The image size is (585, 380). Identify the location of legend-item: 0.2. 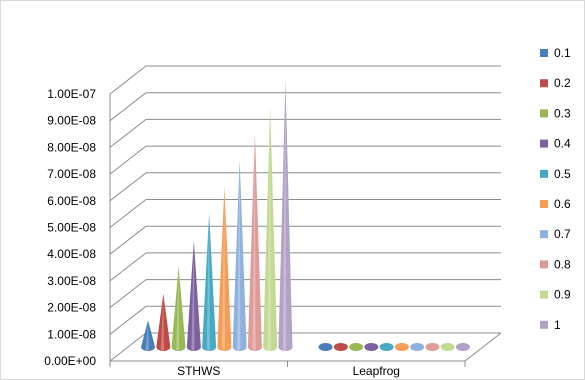
(555, 83).